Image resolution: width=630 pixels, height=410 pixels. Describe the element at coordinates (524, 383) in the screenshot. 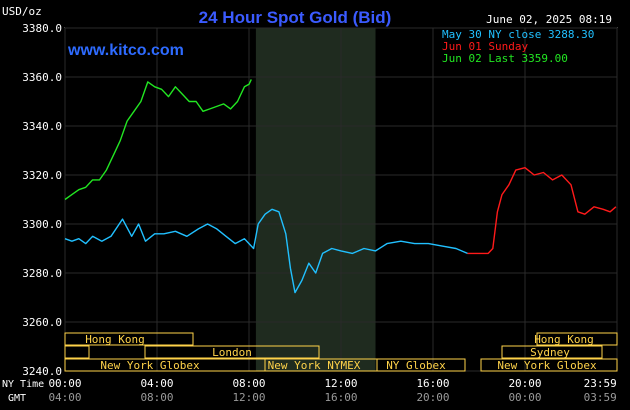

I see `x-tick-label-ny: 20:00` at that location.